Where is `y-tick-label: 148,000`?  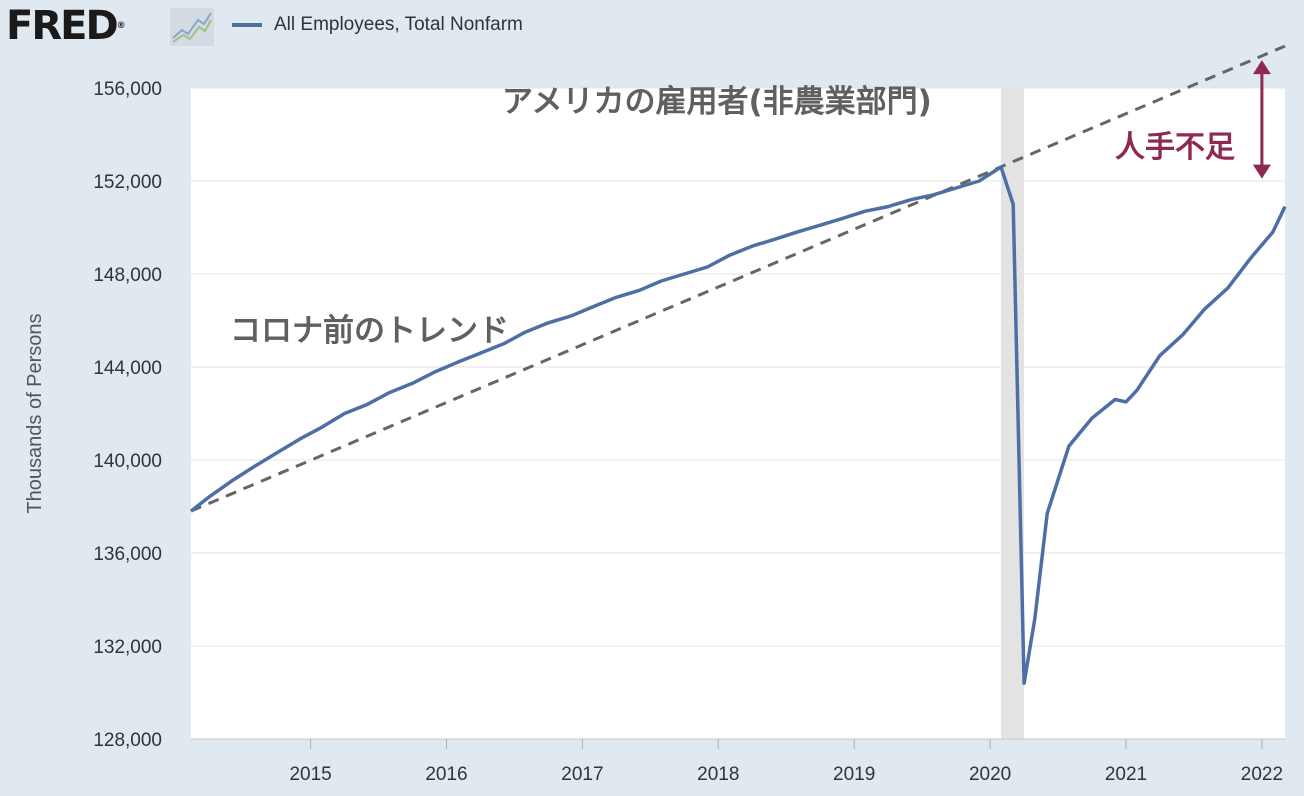 y-tick-label: 148,000 is located at coordinates (127, 275).